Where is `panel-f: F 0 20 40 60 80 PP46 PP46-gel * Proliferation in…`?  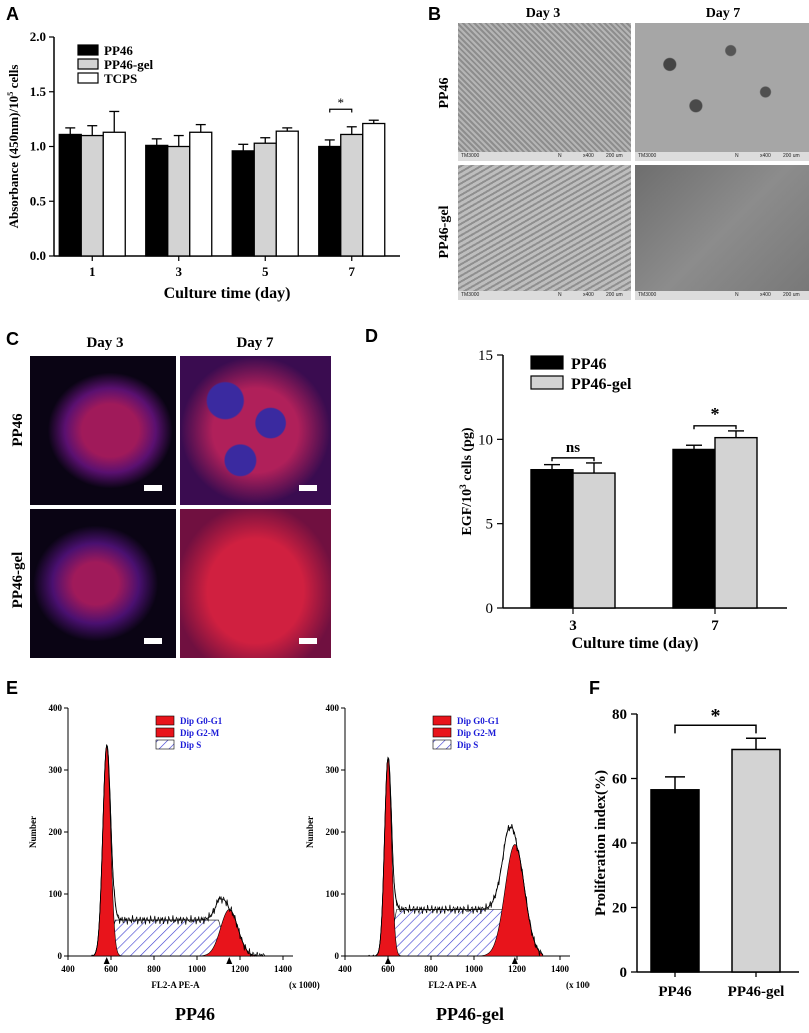
panel-f: F 0 20 40 60 80 PP46 PP46-gel * Proliferation in… is located at coordinates (694, 839).